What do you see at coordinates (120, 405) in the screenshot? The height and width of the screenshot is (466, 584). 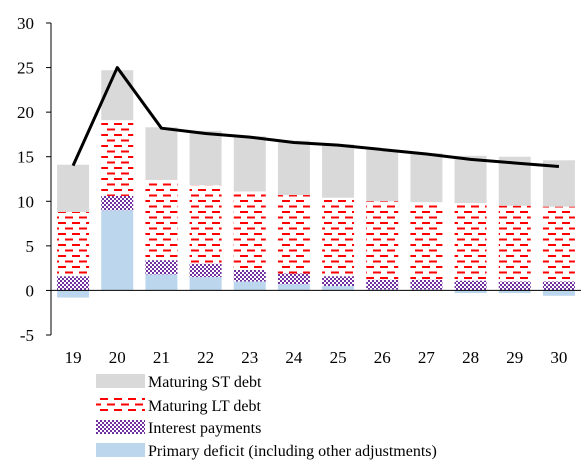 I see `legend-swatch-lt` at bounding box center [120, 405].